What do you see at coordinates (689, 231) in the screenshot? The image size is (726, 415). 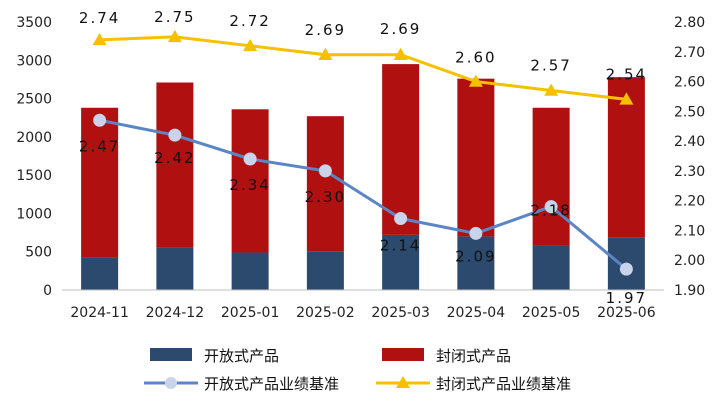 I see `y-right-tick-label: 2.10` at bounding box center [689, 231].